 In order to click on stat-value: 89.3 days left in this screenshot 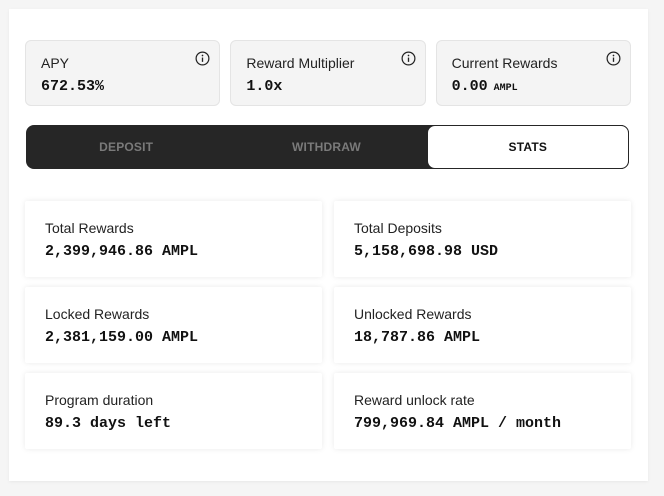, I will do `click(108, 423)`.